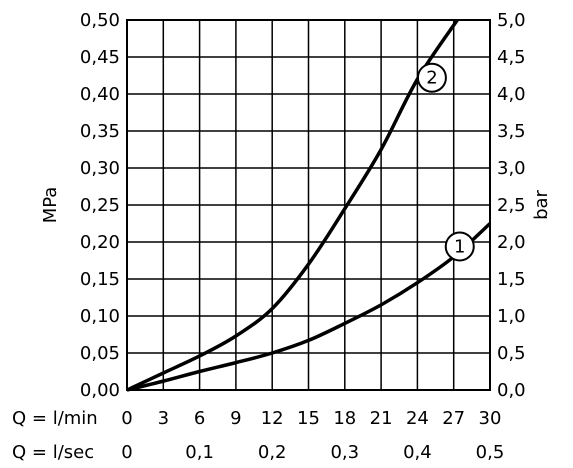  I want to click on x-tick-label: 0,2, so click(272, 452).